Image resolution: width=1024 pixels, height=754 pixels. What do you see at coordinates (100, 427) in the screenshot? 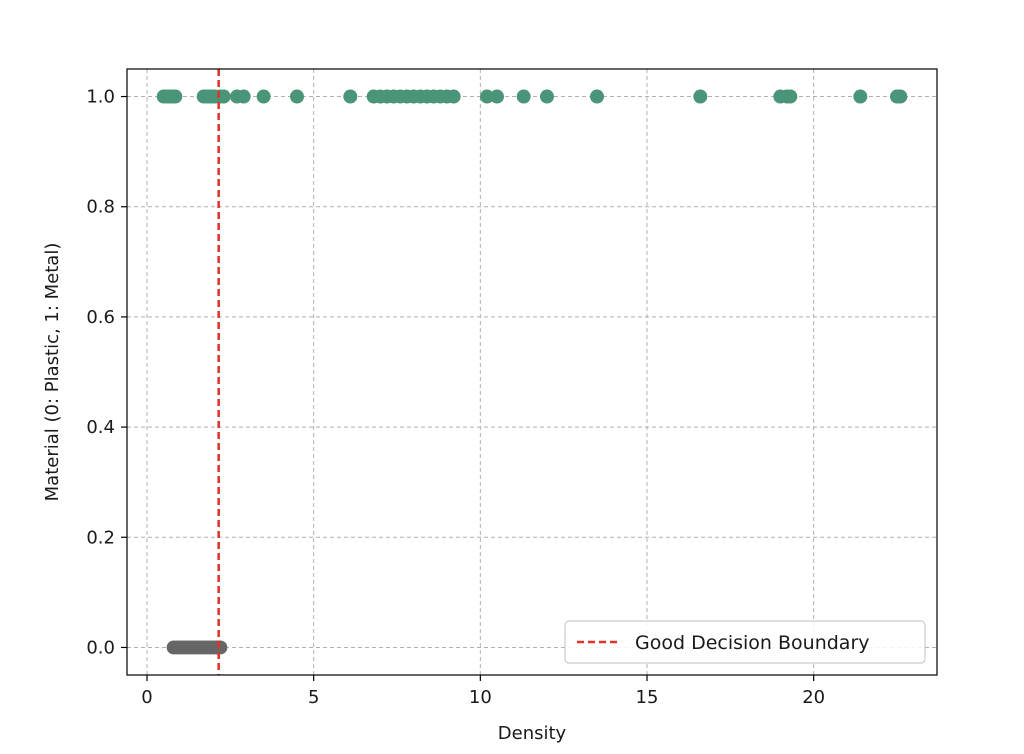
I see `y-tick-label: 0.4` at bounding box center [100, 427].